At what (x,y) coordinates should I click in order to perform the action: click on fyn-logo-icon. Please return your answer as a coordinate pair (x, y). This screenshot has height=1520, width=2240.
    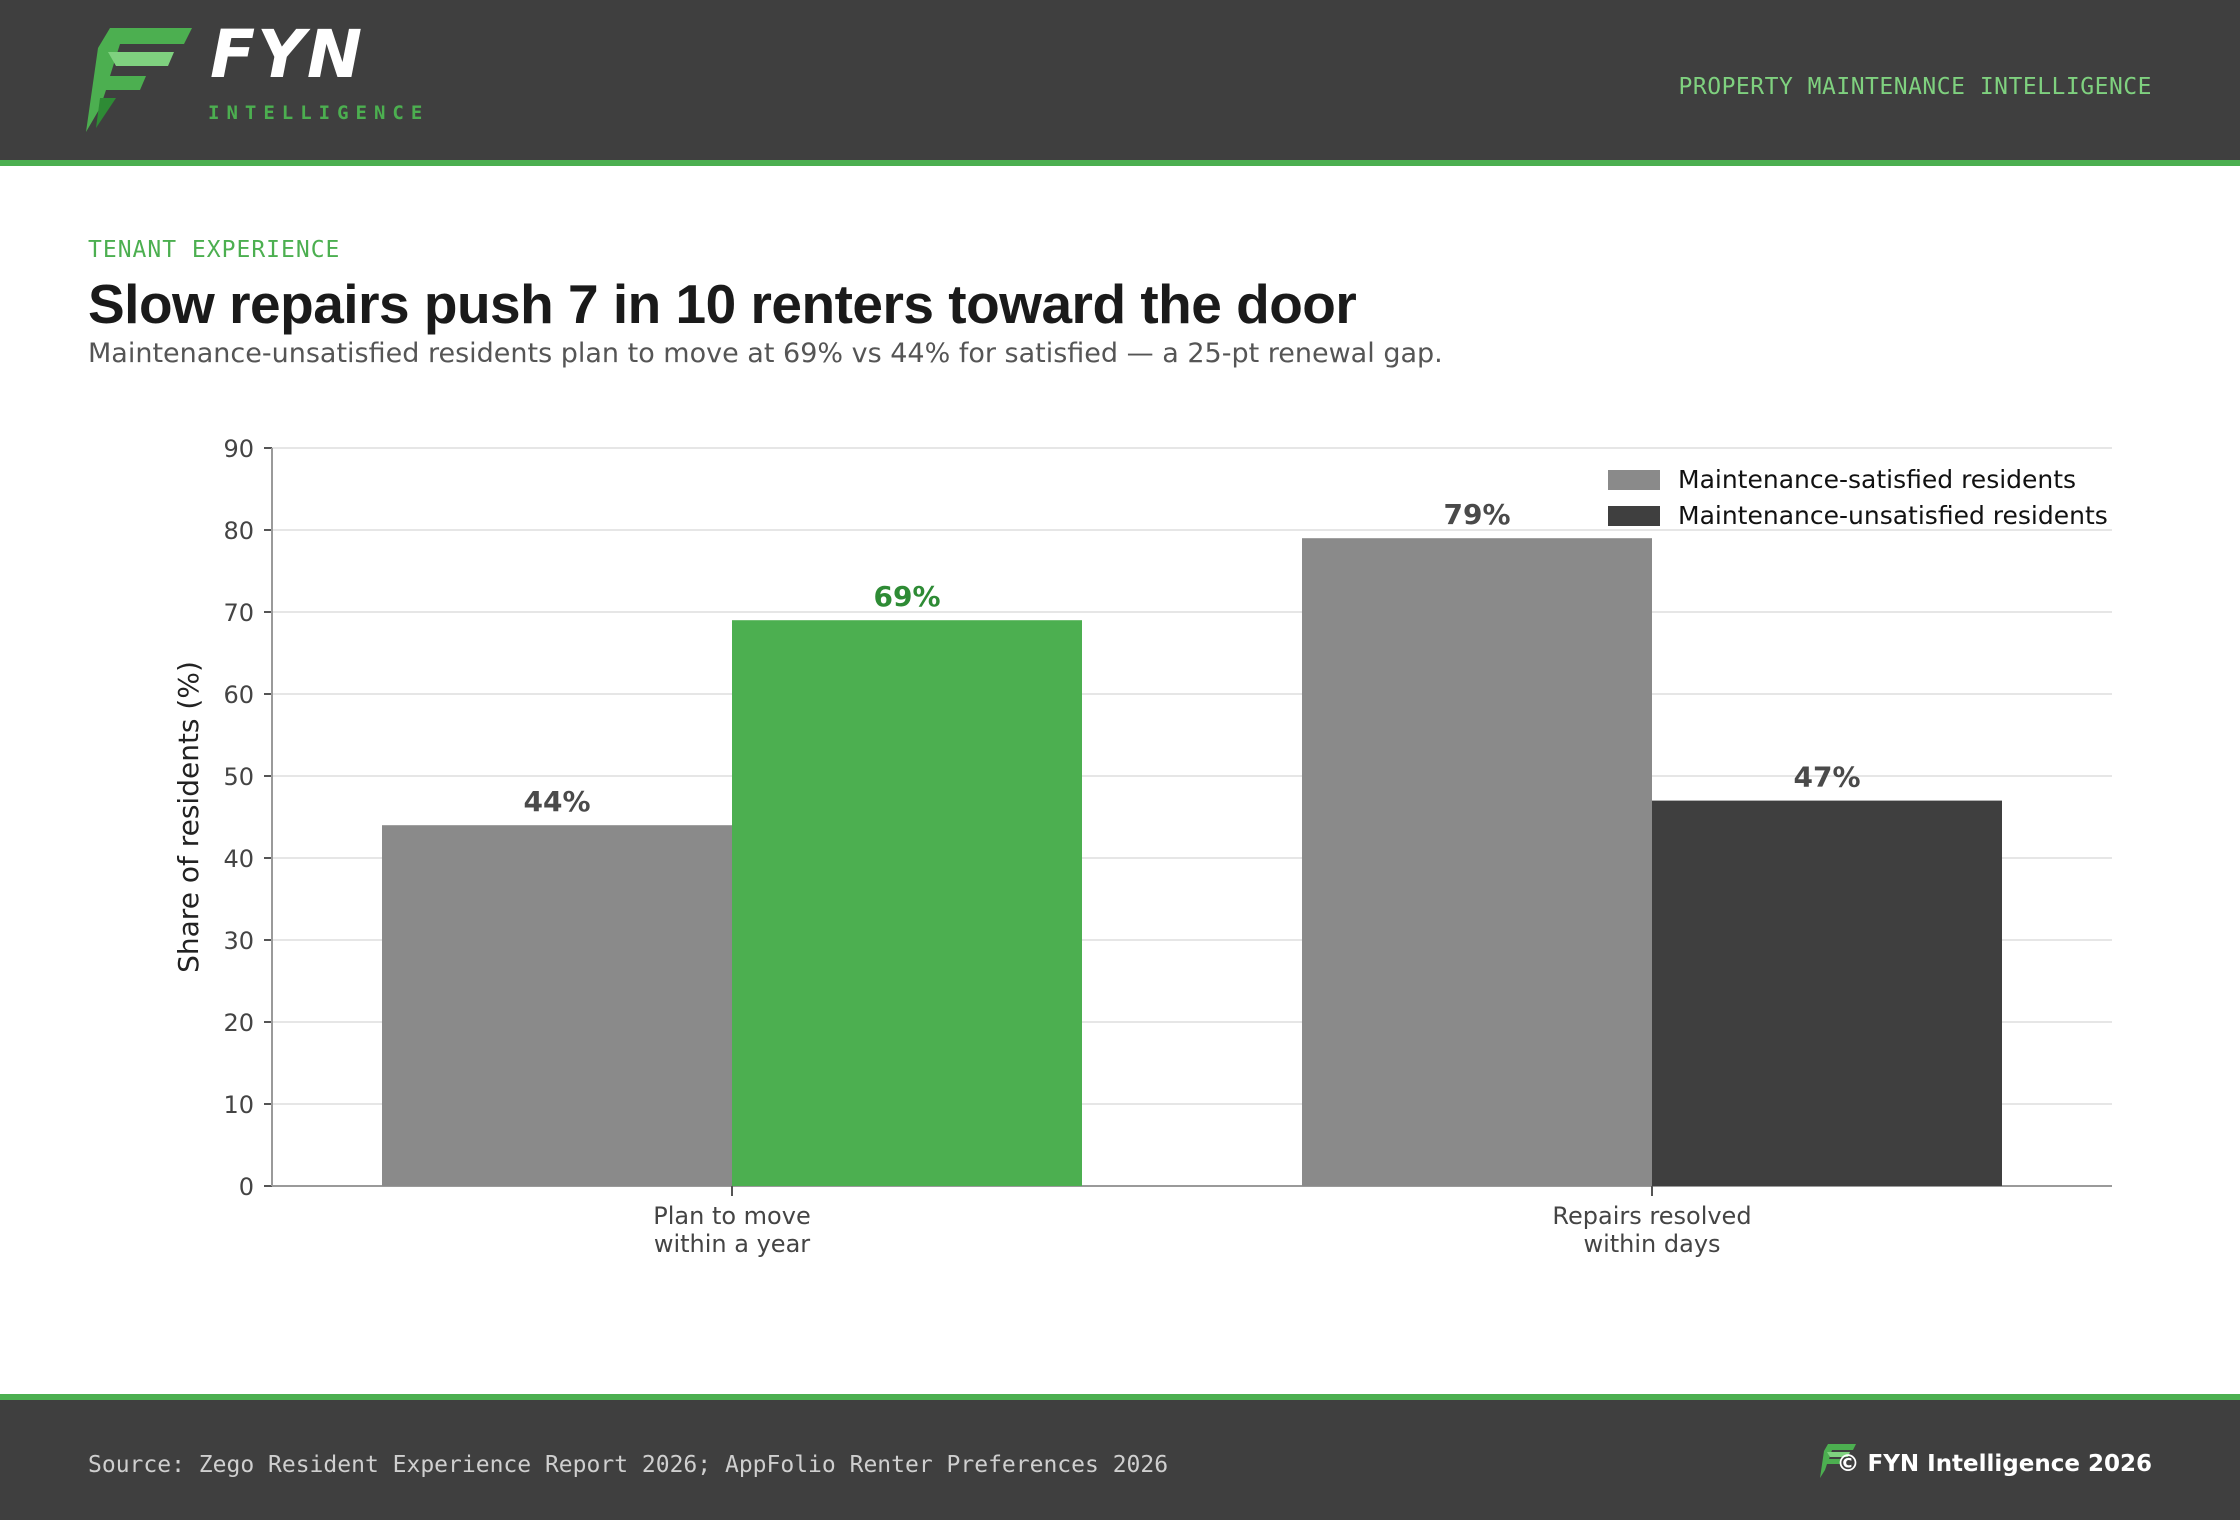
    Looking at the image, I should click on (139, 80).